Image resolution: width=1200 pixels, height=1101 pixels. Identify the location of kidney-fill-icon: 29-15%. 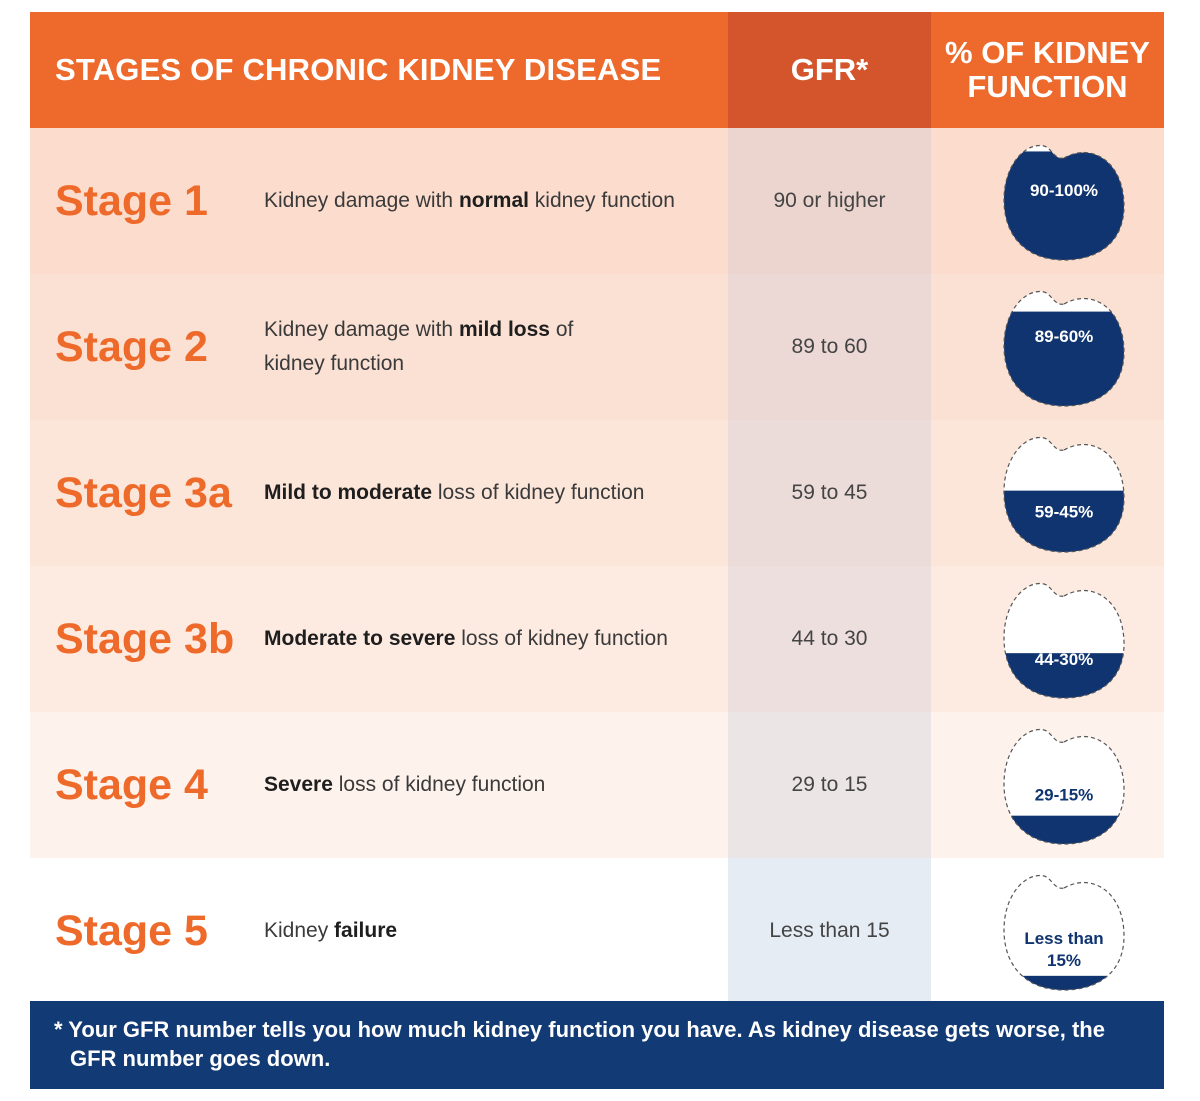
(1064, 786).